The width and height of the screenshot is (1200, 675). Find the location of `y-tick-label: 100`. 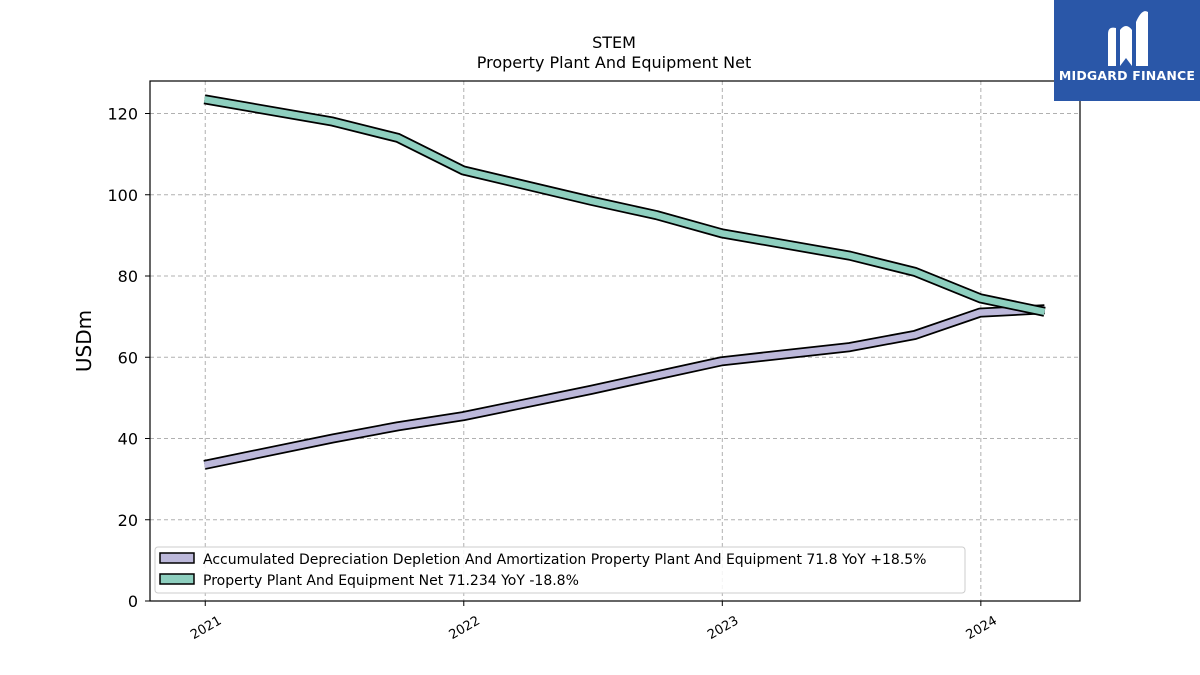

y-tick-label: 100 is located at coordinates (122, 195).